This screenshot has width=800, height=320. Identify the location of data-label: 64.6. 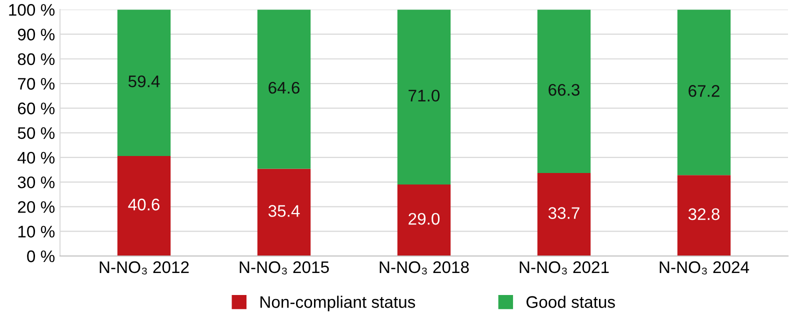
(284, 88).